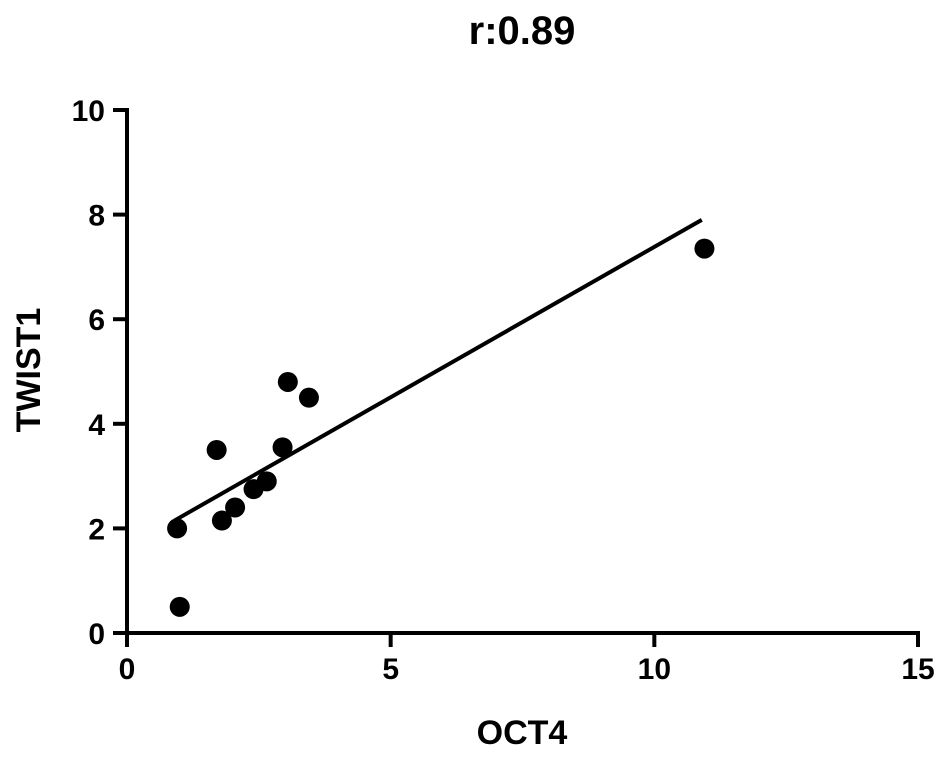 The width and height of the screenshot is (945, 761). I want to click on y-axis-label: TWIST1, so click(29, 370).